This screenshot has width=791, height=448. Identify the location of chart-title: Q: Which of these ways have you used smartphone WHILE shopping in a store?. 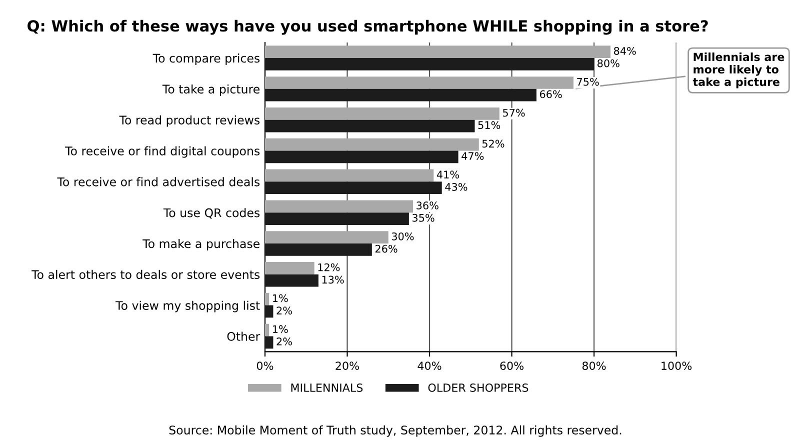
(368, 27).